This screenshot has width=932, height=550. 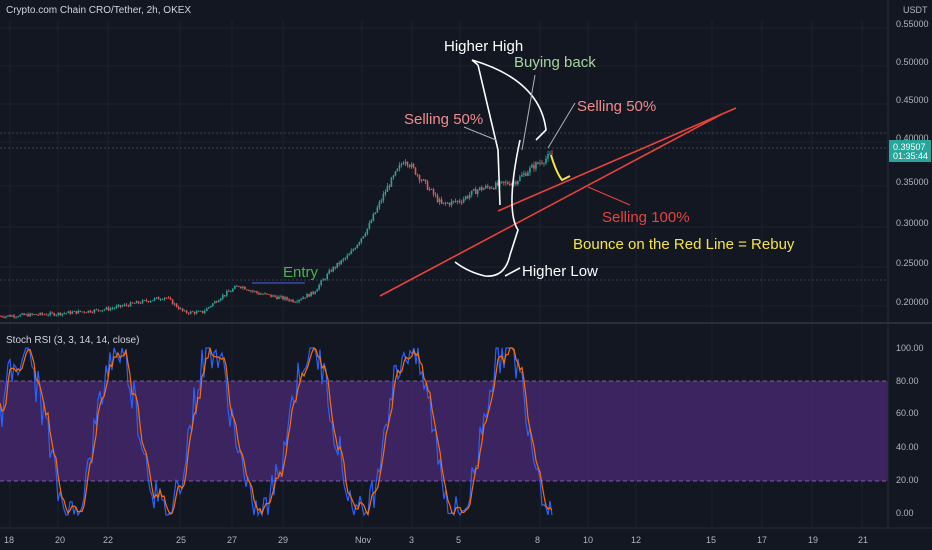 I want to click on time-tick: 5, so click(x=458, y=540).